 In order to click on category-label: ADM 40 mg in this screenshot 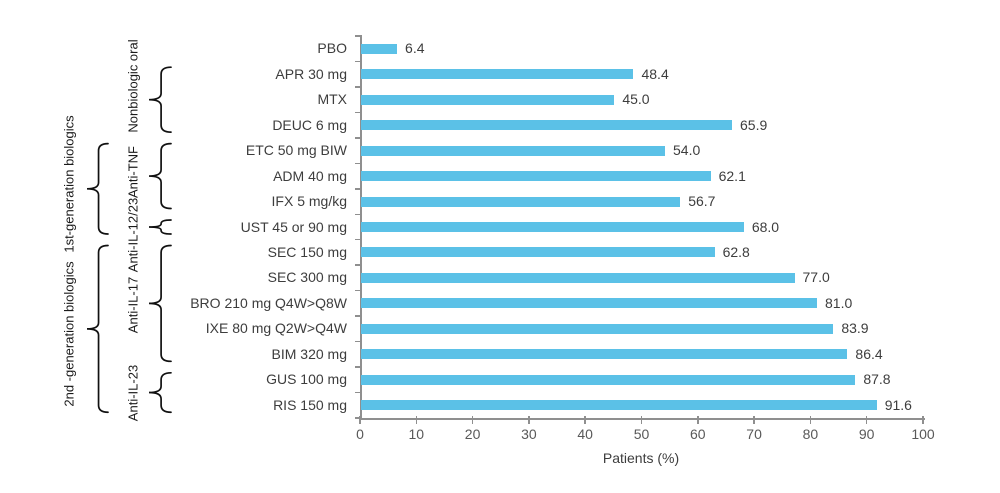, I will do `click(310, 175)`.